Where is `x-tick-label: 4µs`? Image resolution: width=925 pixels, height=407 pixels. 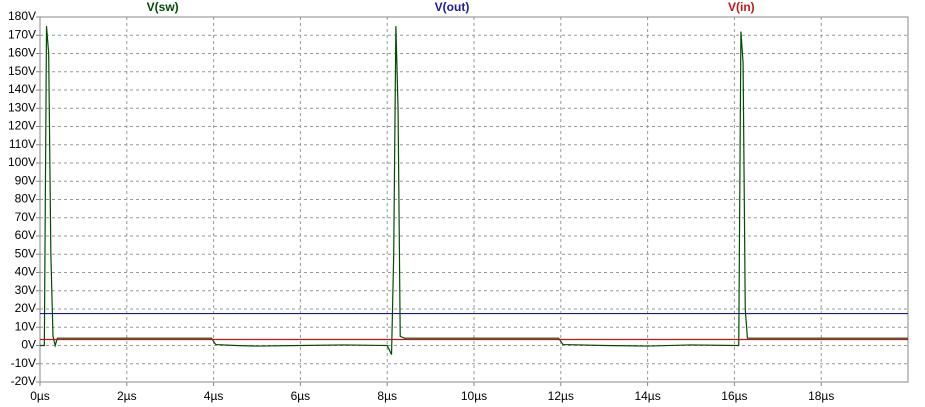 x-tick-label: 4µs is located at coordinates (214, 396).